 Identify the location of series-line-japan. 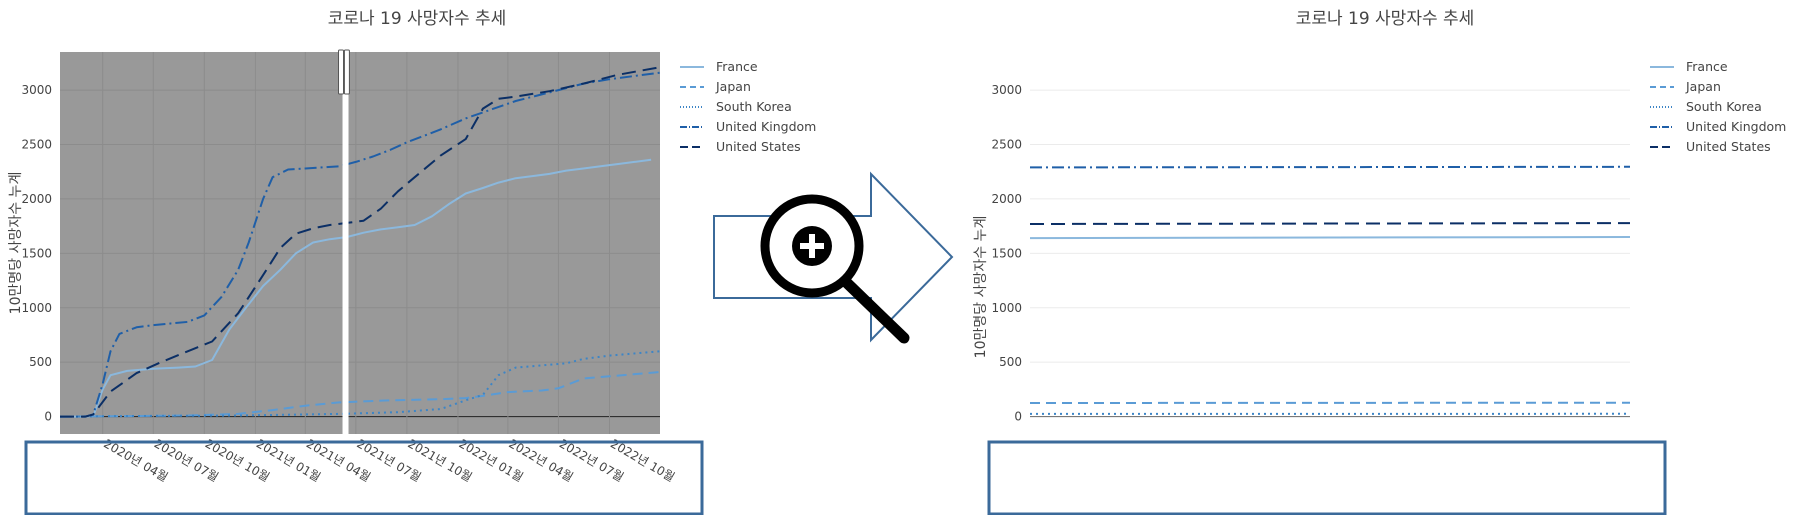
(360, 394).